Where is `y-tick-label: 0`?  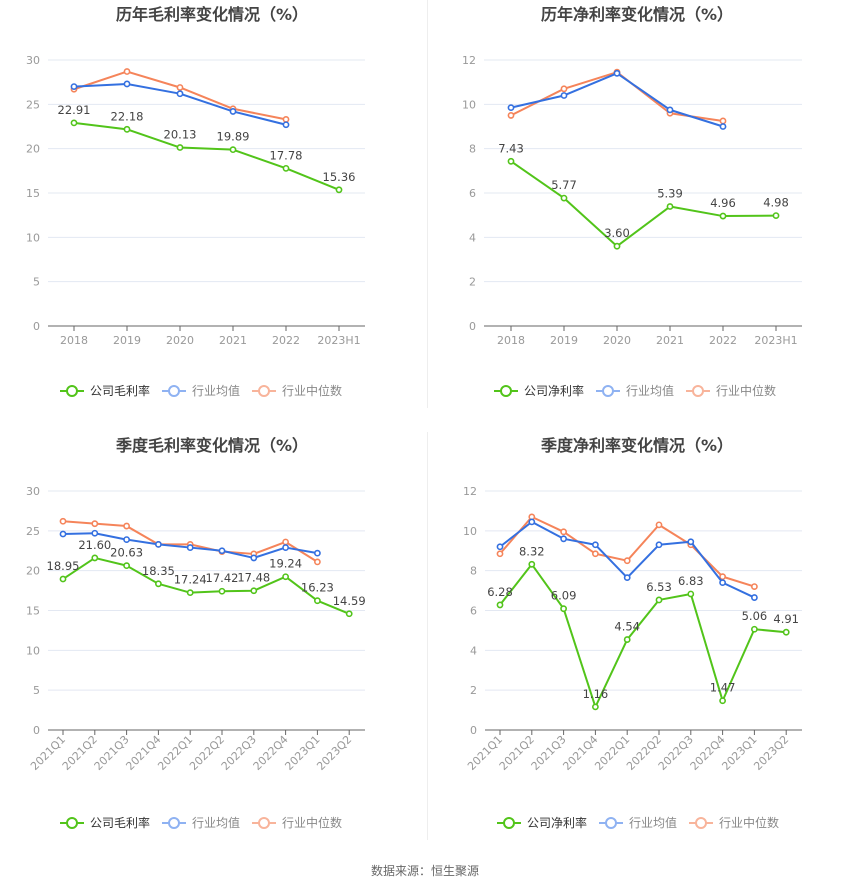 y-tick-label: 0 is located at coordinates (36, 730).